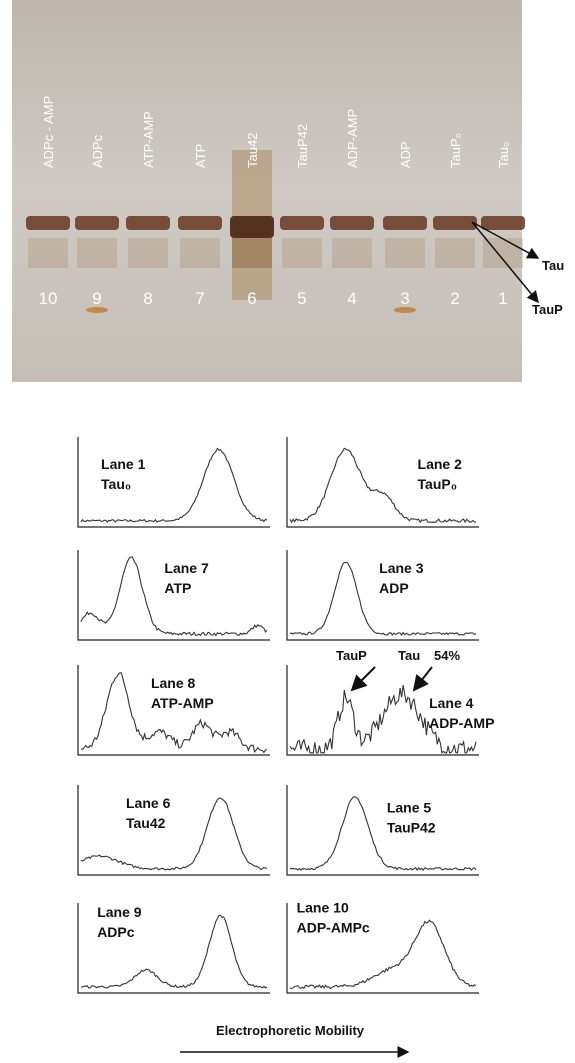  Describe the element at coordinates (301, 298) in the screenshot. I see `lane-number: 5` at that location.